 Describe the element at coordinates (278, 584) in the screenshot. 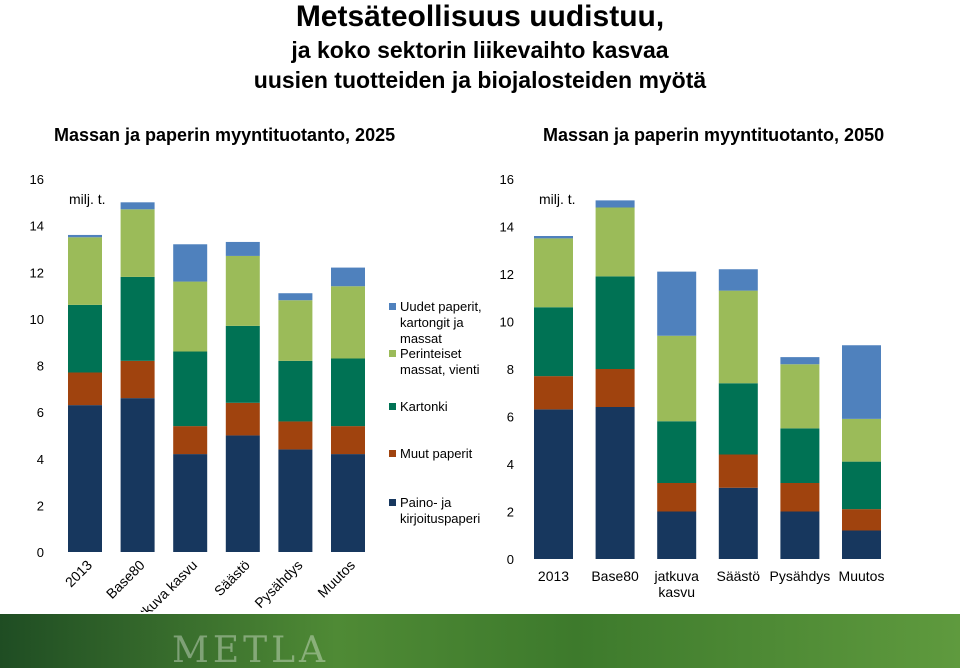

I see `x-tick-label: Pysähdys` at that location.